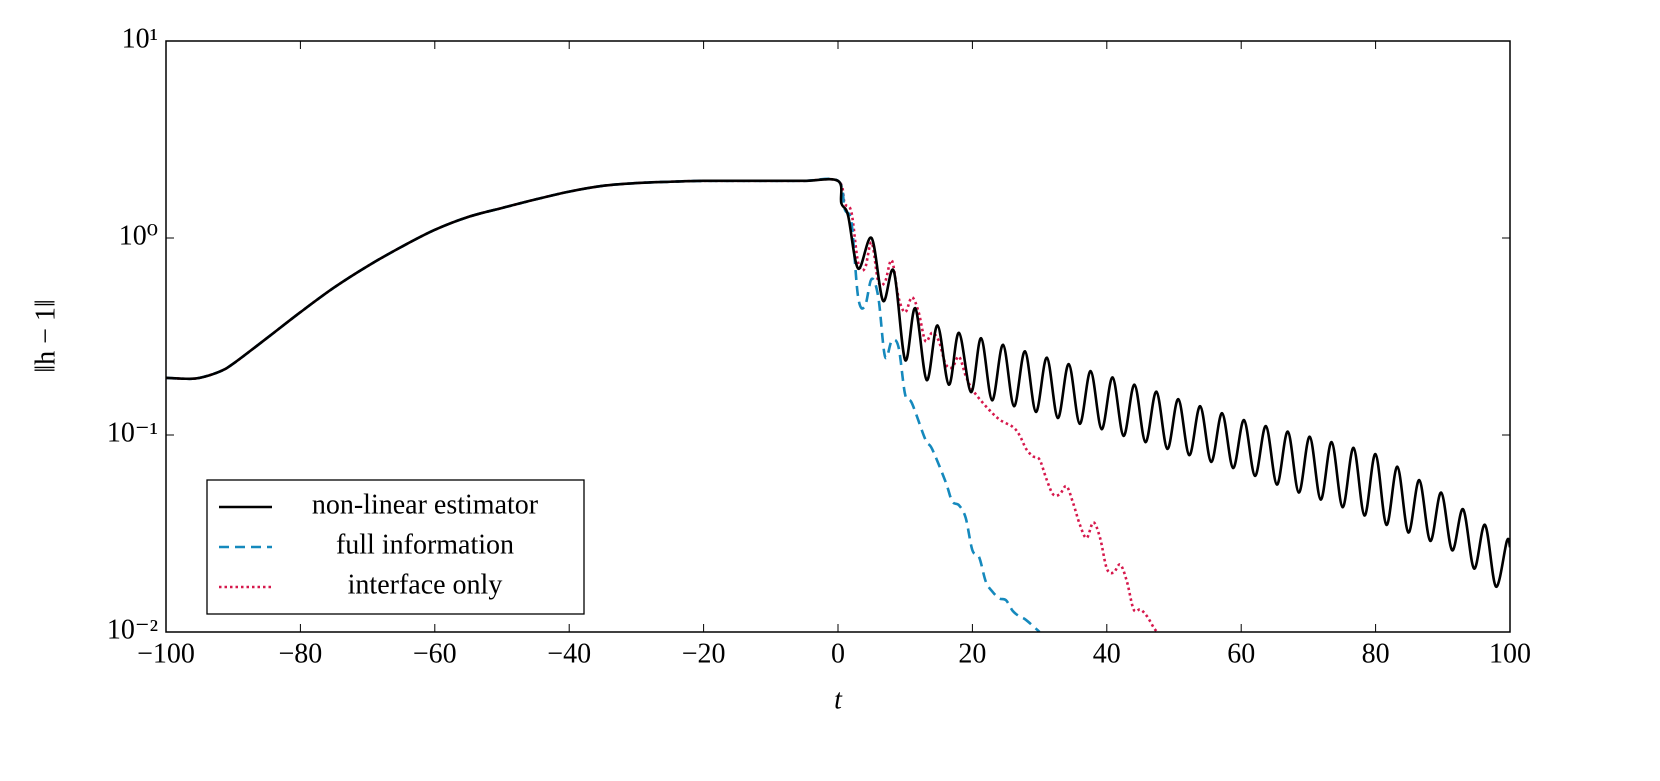  I want to click on x-tick-label: 20, so click(972, 653).